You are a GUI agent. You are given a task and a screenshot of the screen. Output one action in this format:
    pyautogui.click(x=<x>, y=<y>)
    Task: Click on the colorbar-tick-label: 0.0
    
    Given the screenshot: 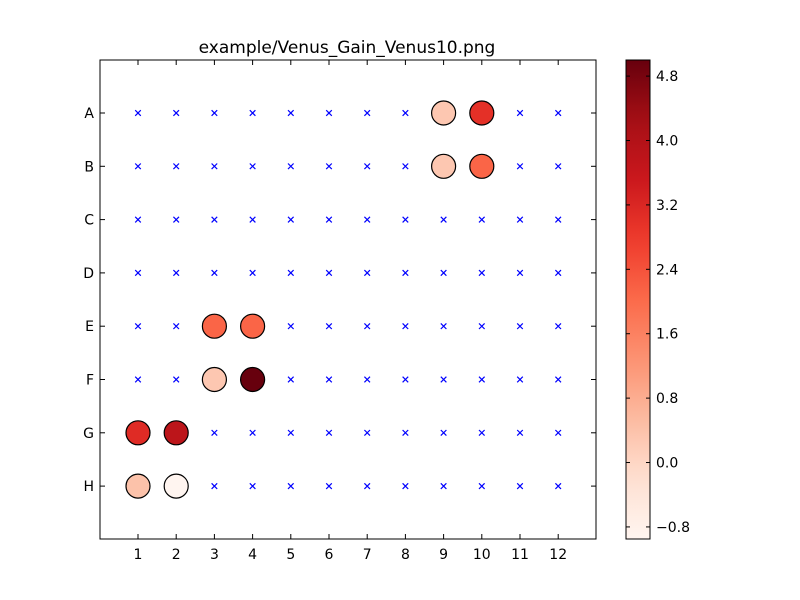 What is the action you would take?
    pyautogui.click(x=667, y=464)
    